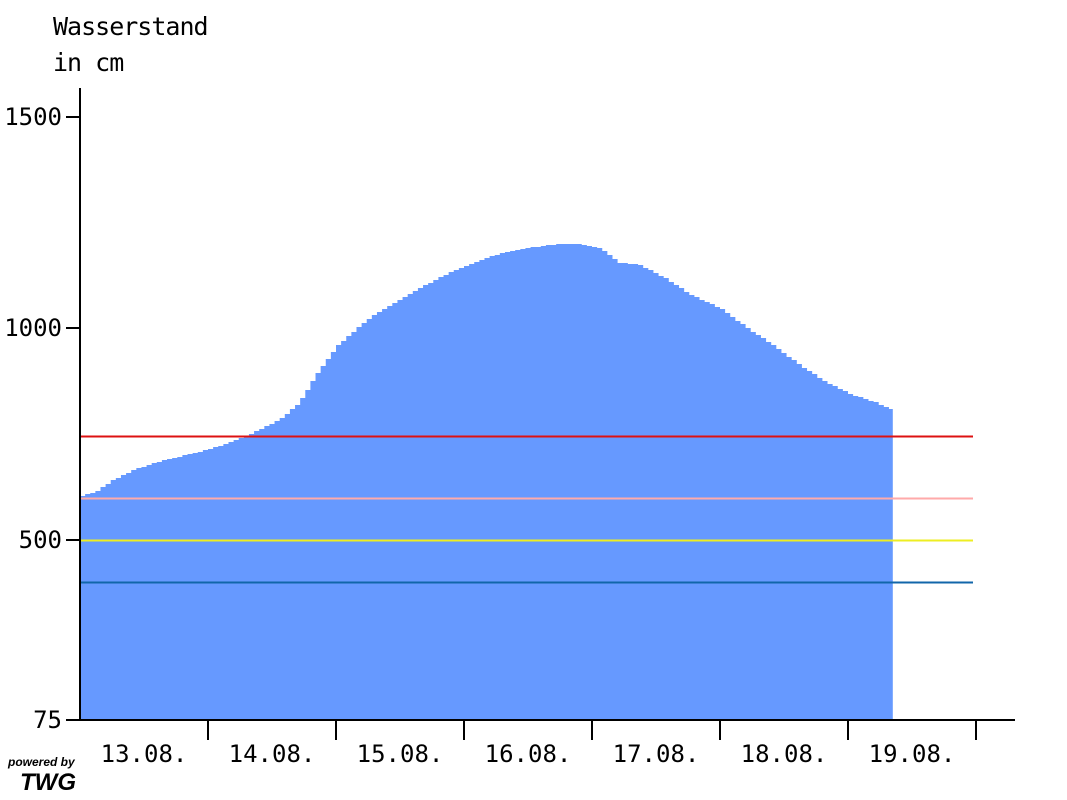 The height and width of the screenshot is (800, 1067). Describe the element at coordinates (33, 328) in the screenshot. I see `y-tick-label-2: 1000` at that location.